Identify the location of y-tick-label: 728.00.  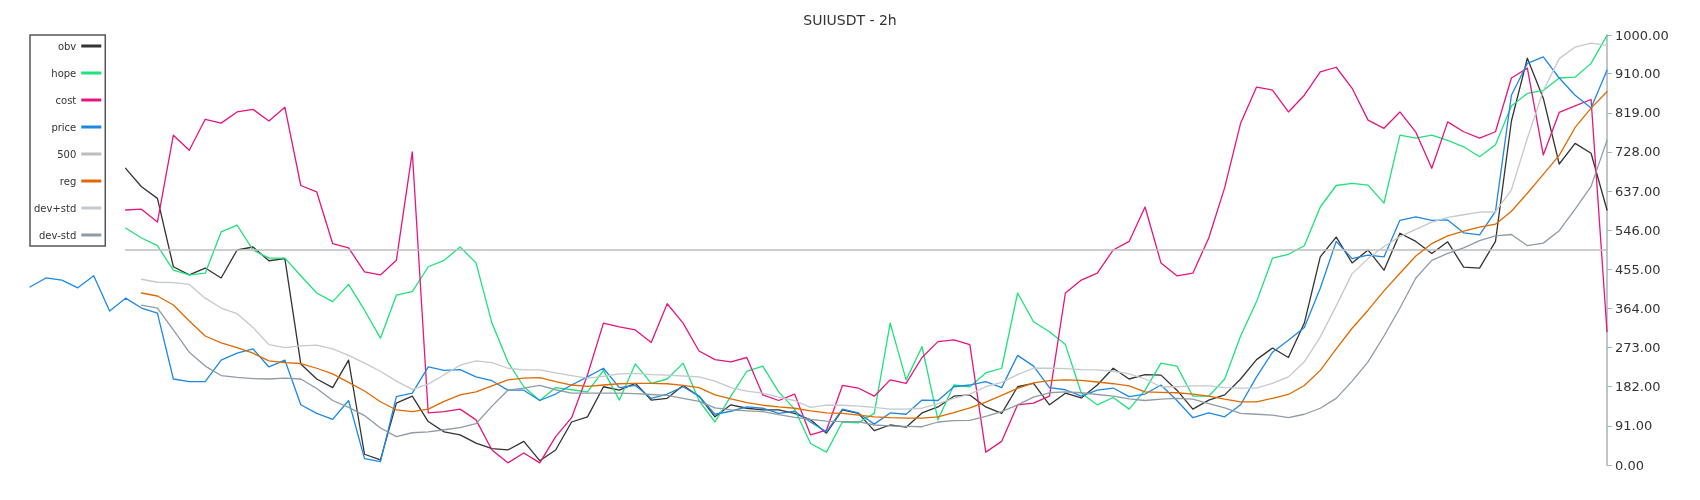
(1638, 152).